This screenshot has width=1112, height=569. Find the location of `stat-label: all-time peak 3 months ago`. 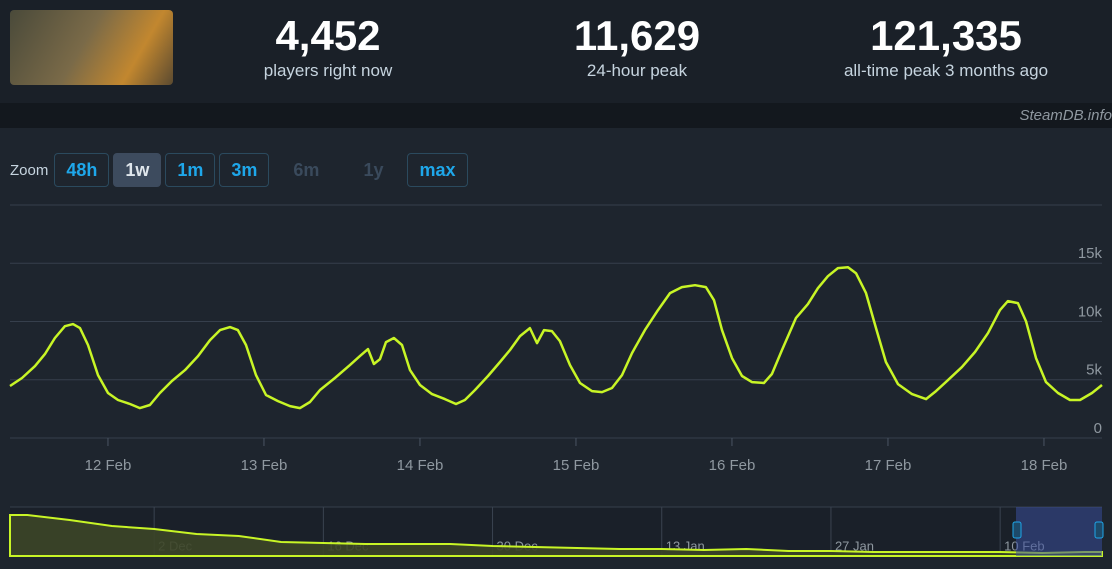

stat-label: all-time peak 3 months ago is located at coordinates (946, 70).